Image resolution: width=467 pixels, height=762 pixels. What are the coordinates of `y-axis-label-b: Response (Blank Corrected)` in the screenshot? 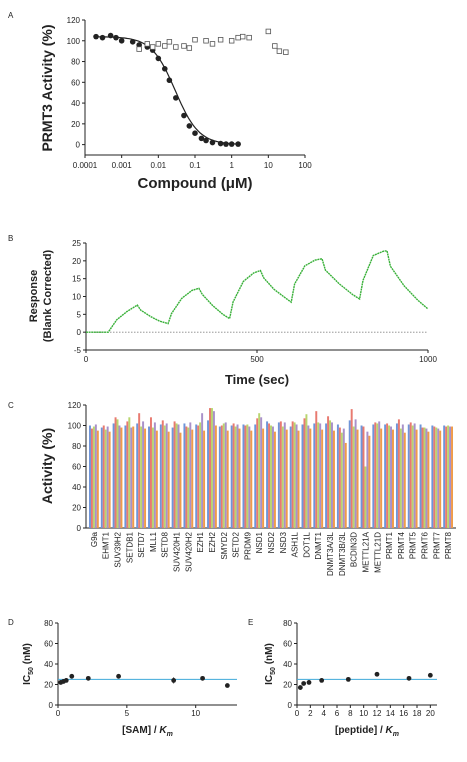 It's located at (41, 296).